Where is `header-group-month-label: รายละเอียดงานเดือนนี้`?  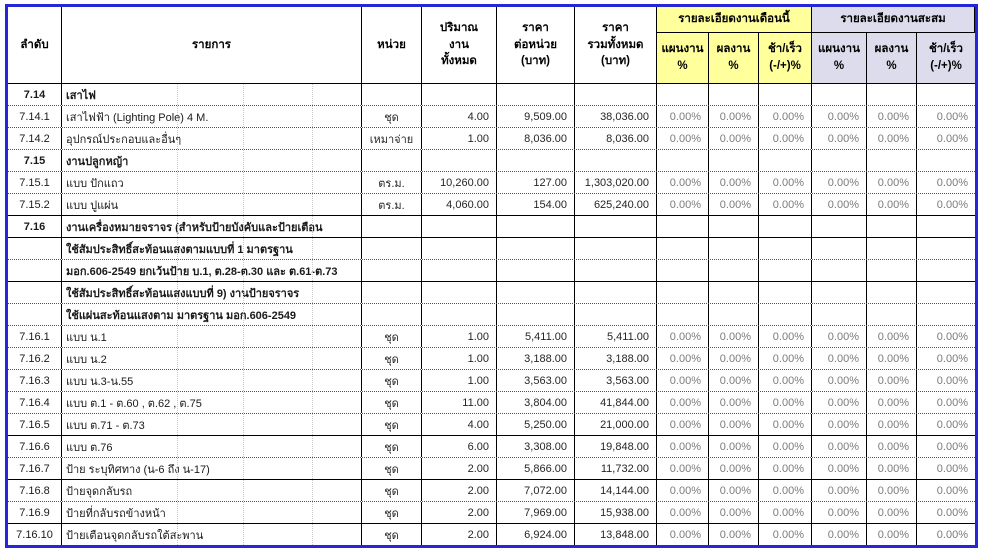 header-group-month-label: รายละเอียดงานเดือนนี้ is located at coordinates (734, 19).